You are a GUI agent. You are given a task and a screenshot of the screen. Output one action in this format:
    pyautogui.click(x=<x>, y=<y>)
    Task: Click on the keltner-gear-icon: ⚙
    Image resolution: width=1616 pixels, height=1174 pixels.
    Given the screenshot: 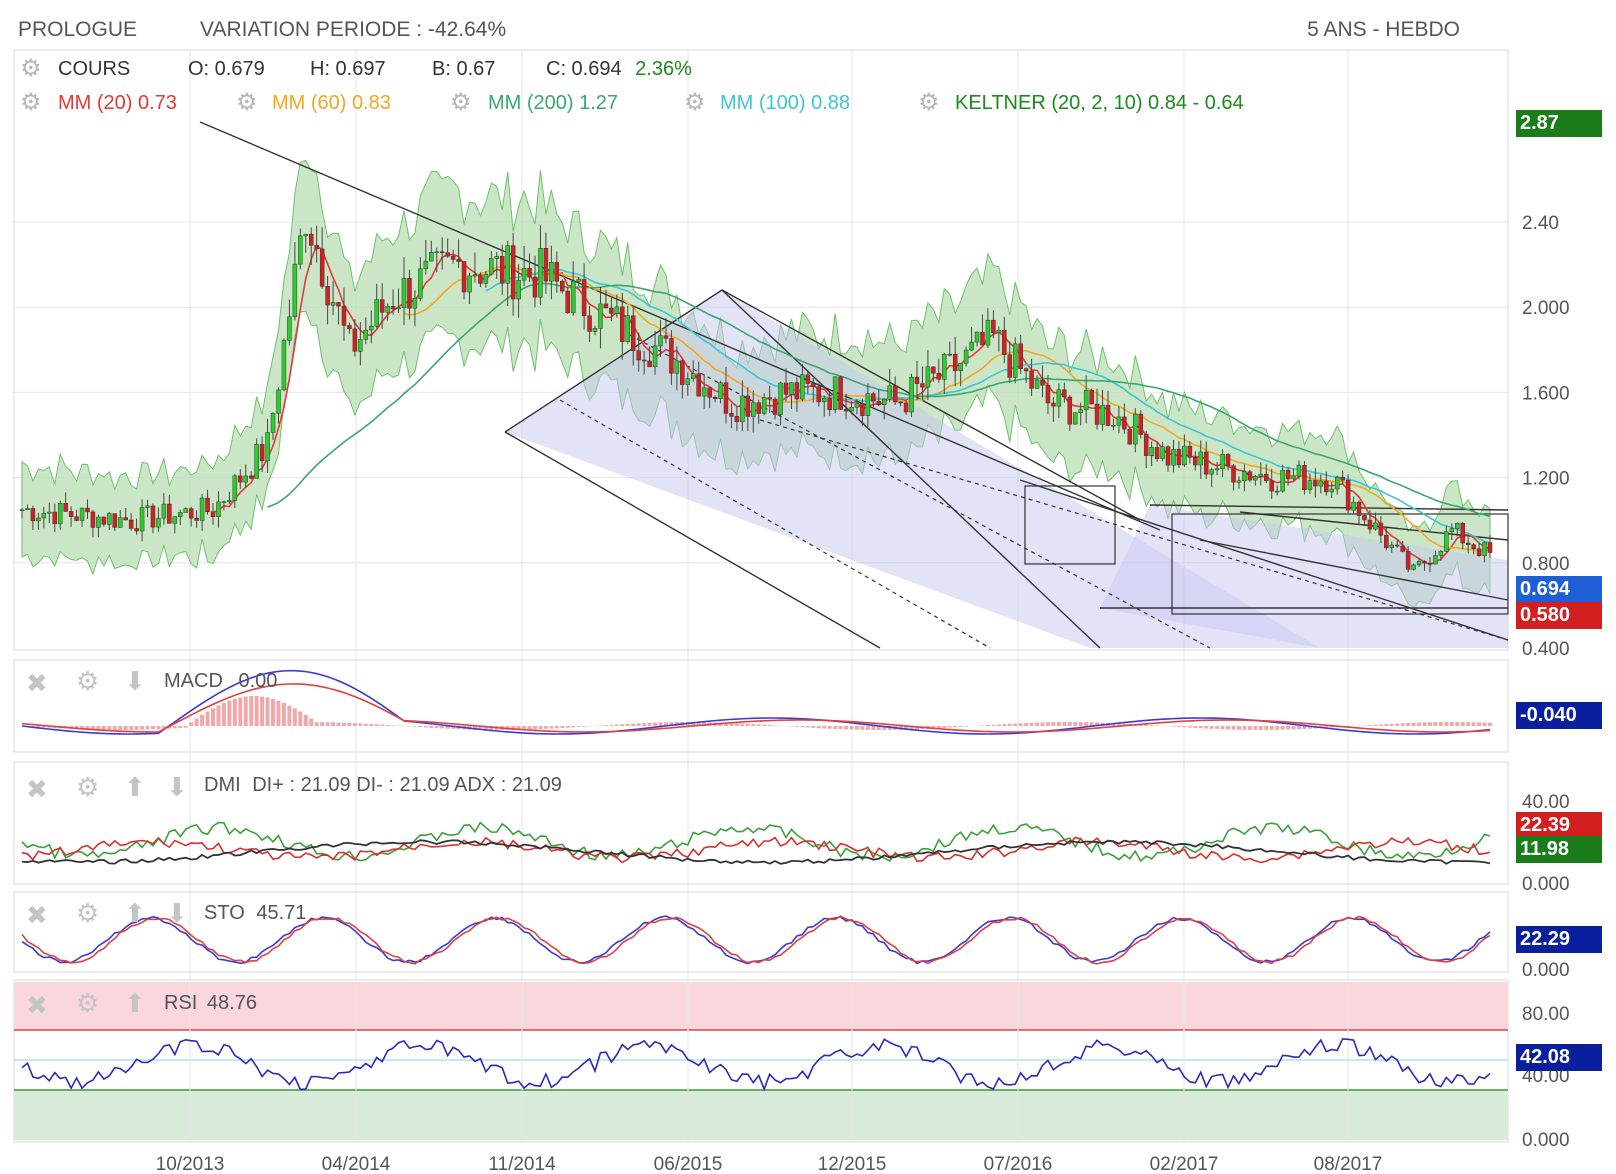 What is the action you would take?
    pyautogui.click(x=929, y=102)
    